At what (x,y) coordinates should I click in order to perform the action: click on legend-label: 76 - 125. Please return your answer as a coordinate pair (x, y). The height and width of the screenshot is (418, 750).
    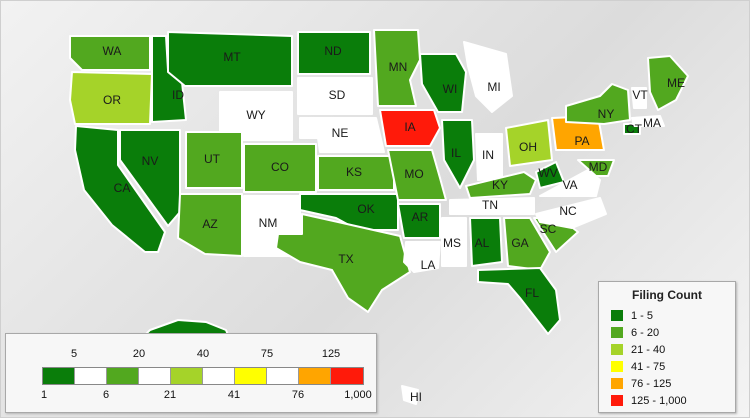
    Looking at the image, I should click on (651, 383).